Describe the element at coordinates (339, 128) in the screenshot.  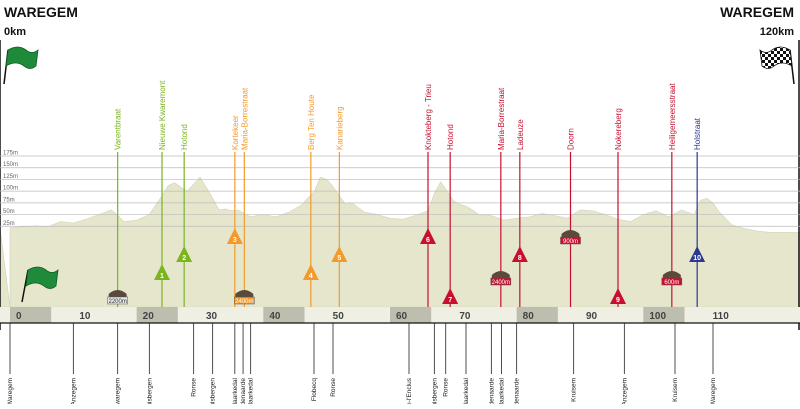
I see `climb-name: Kanarieberg` at that location.